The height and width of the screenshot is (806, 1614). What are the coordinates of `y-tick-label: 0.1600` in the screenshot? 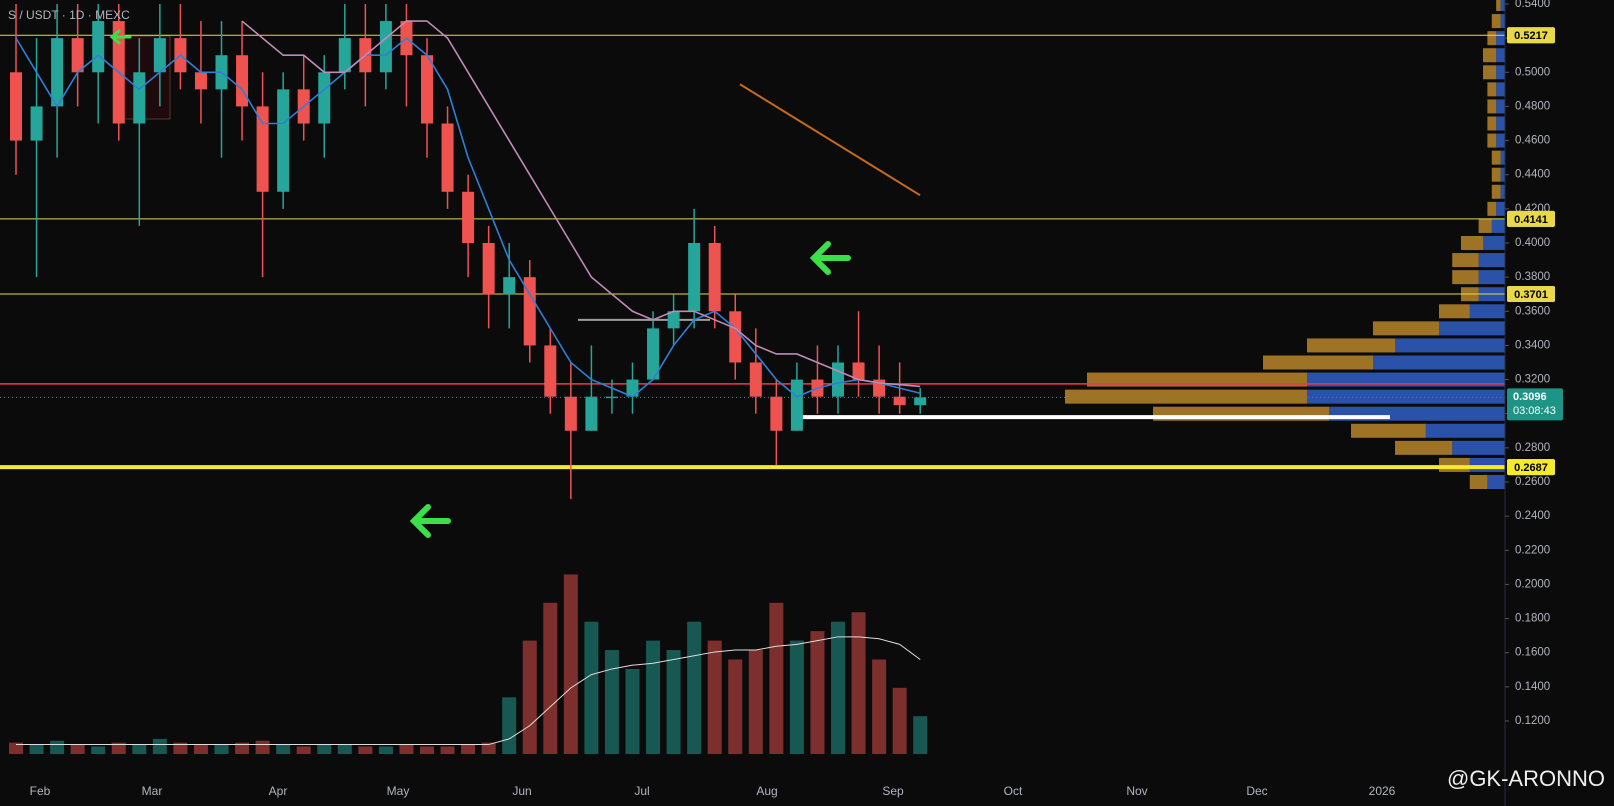 It's located at (1532, 653).